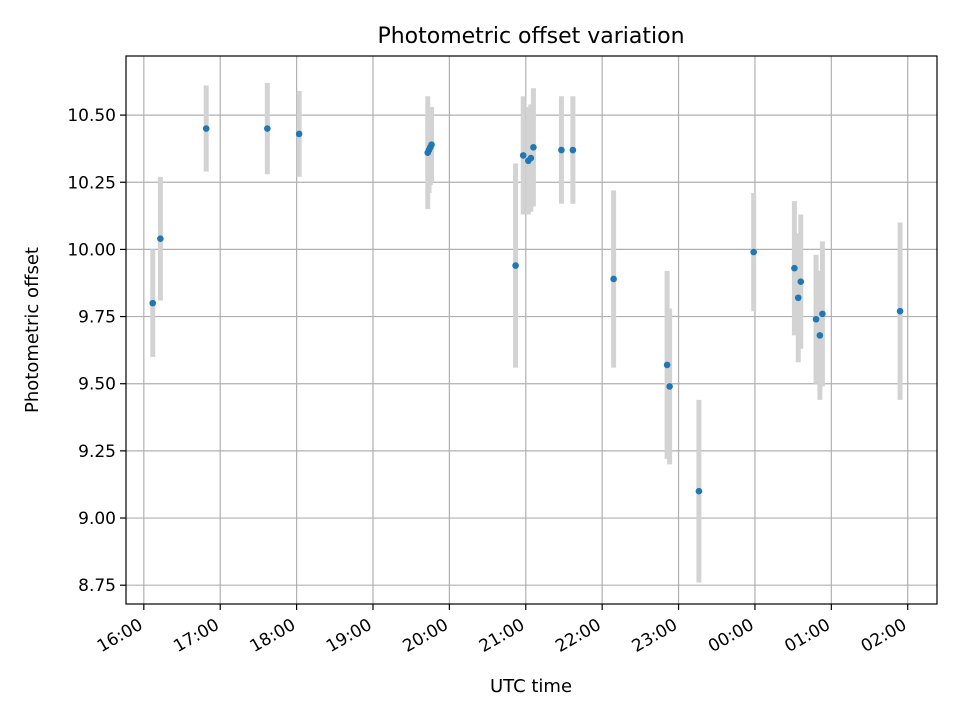 This screenshot has height=724, width=960. I want to click on y-tick-label: 9.50, so click(97, 385).